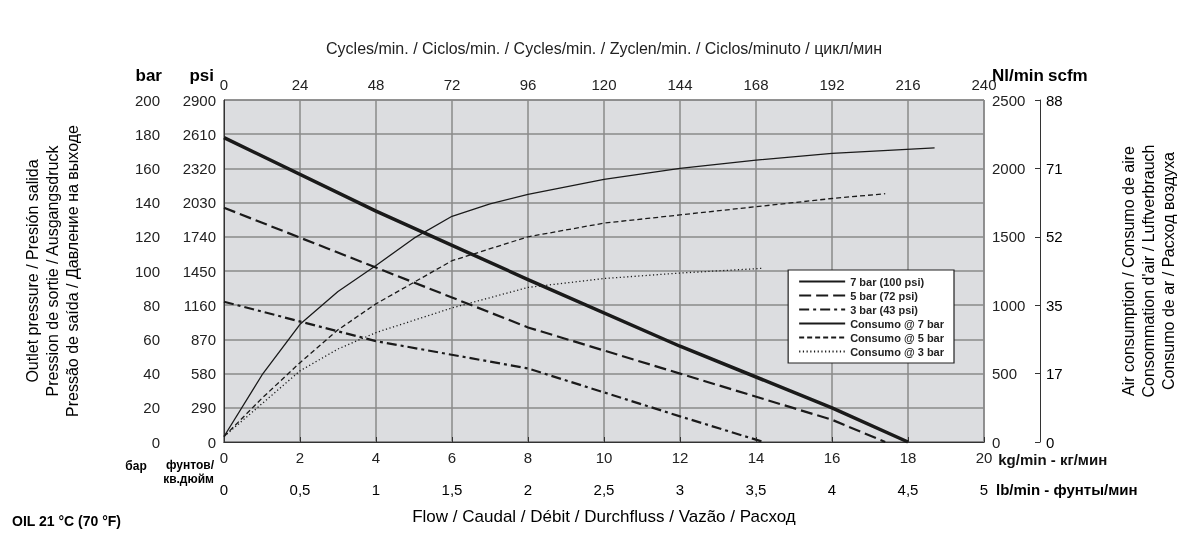 This screenshot has height=546, width=1198. What do you see at coordinates (832, 84) in the screenshot?
I see `x2-tick-label: 192` at bounding box center [832, 84].